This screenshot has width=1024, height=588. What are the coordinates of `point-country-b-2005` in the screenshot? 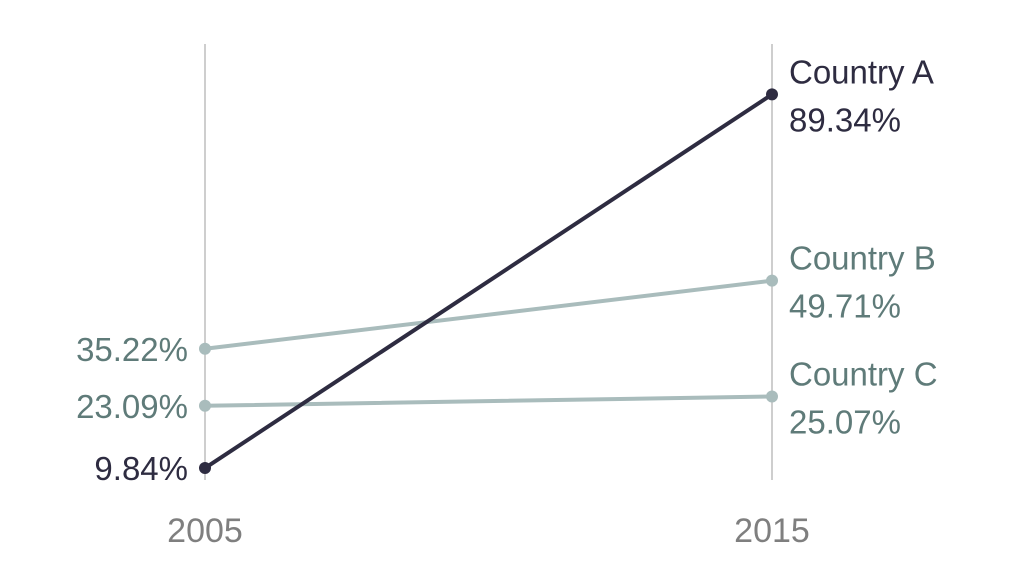 It's located at (205, 348).